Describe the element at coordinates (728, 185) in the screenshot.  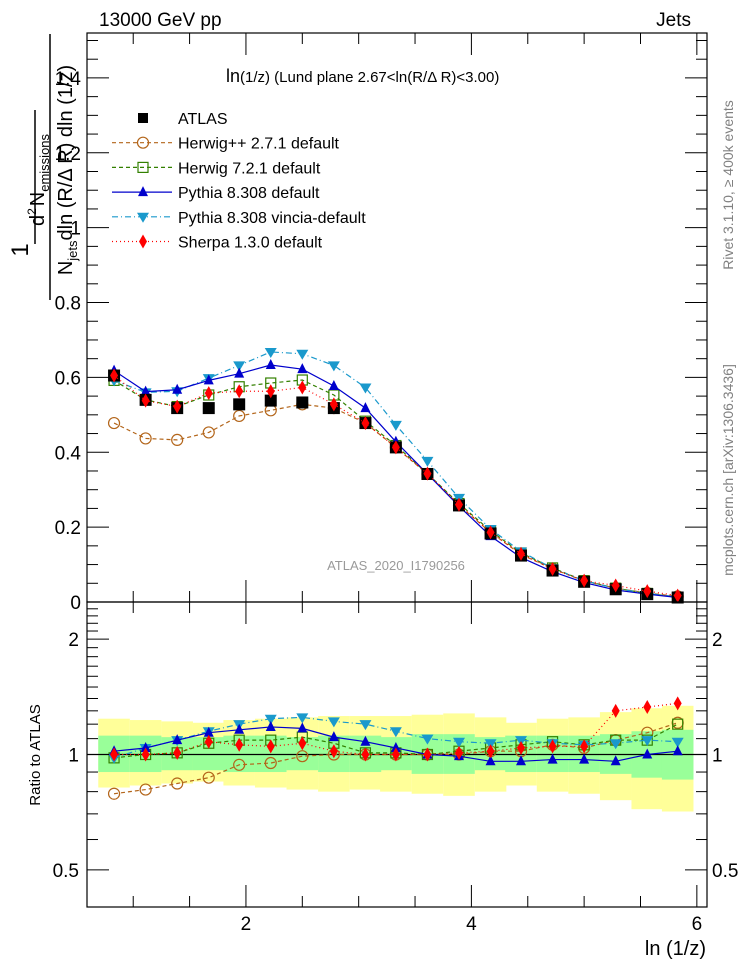
I see `rivet-version-label: Rivet 3.1.10, ≥ 400k events` at that location.